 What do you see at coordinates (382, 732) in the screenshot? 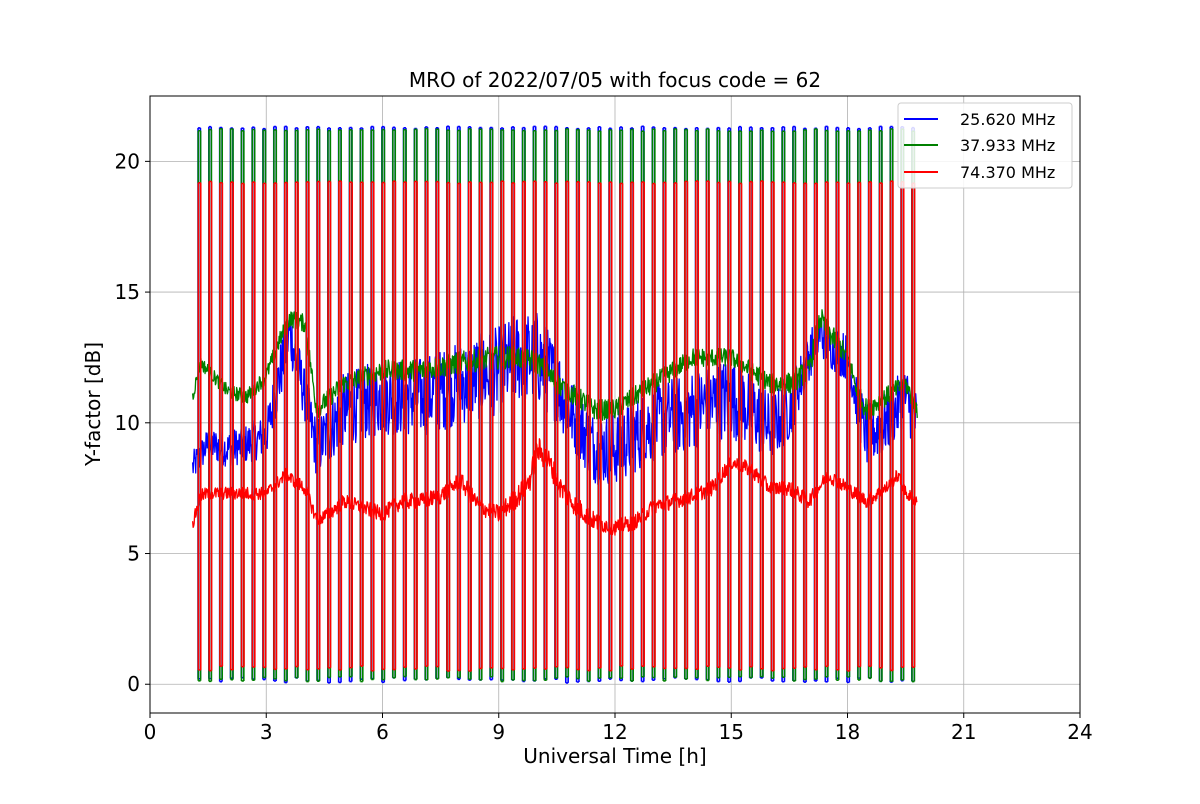
I see `x-tick-label: 6` at bounding box center [382, 732].